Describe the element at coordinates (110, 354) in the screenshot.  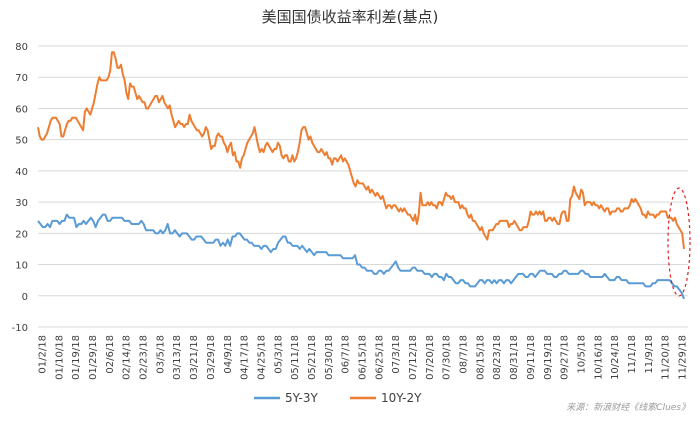
I see `x-tick-label: 02/6/18` at that location.